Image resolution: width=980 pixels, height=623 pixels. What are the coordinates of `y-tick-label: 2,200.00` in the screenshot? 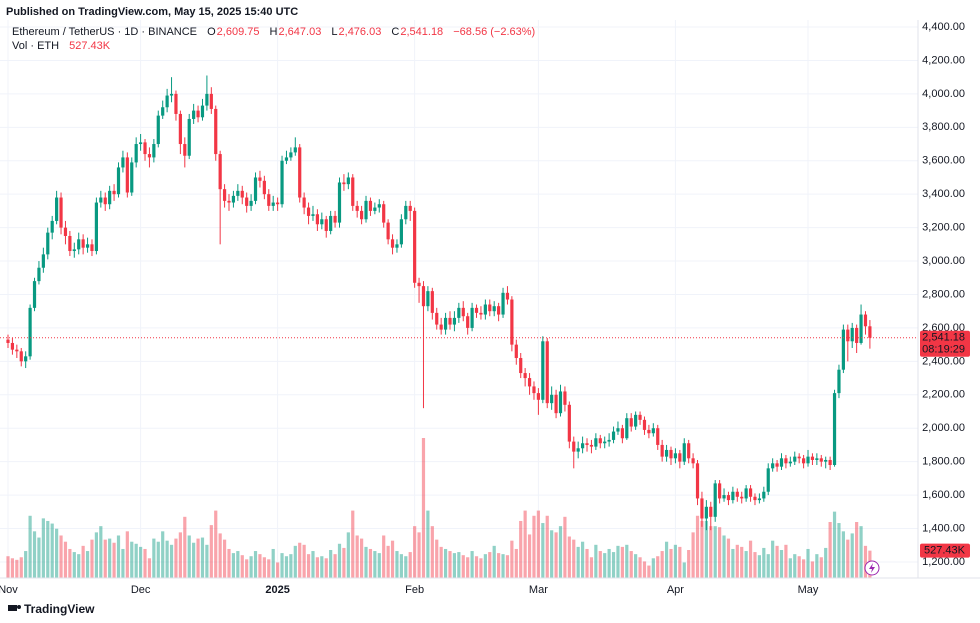 It's located at (943, 395).